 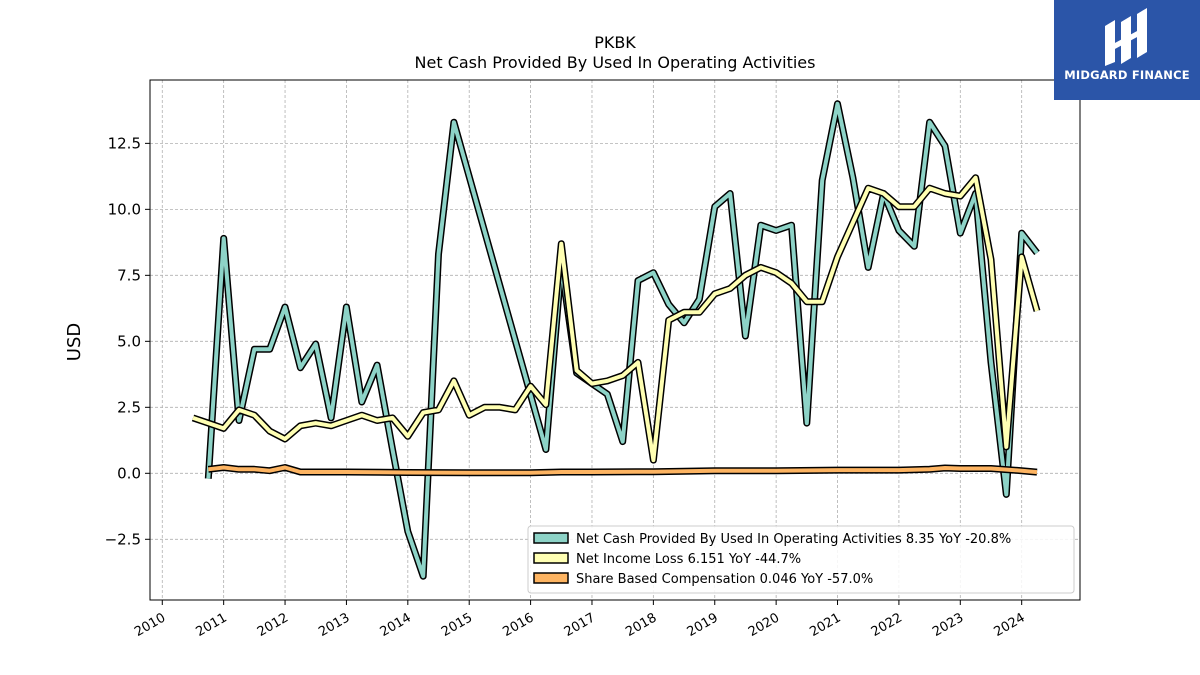 I want to click on logo-mark-icon, so click(x=1126, y=37).